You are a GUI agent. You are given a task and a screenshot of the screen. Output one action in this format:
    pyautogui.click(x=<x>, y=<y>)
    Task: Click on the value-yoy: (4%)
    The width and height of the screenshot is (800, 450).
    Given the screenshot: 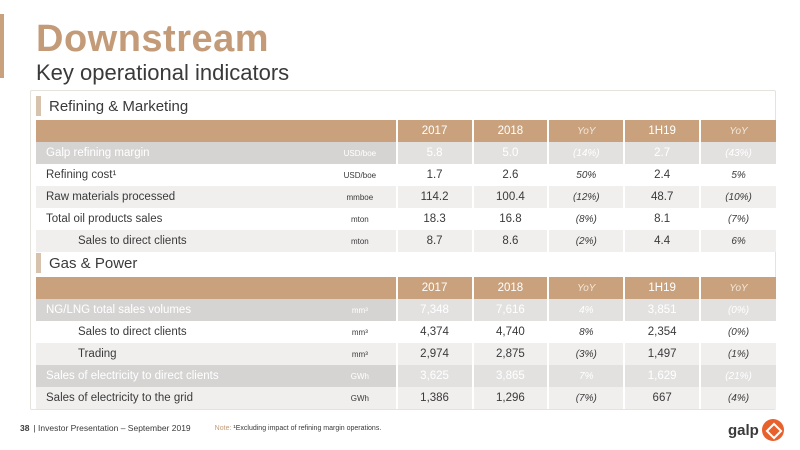 What is the action you would take?
    pyautogui.click(x=737, y=398)
    